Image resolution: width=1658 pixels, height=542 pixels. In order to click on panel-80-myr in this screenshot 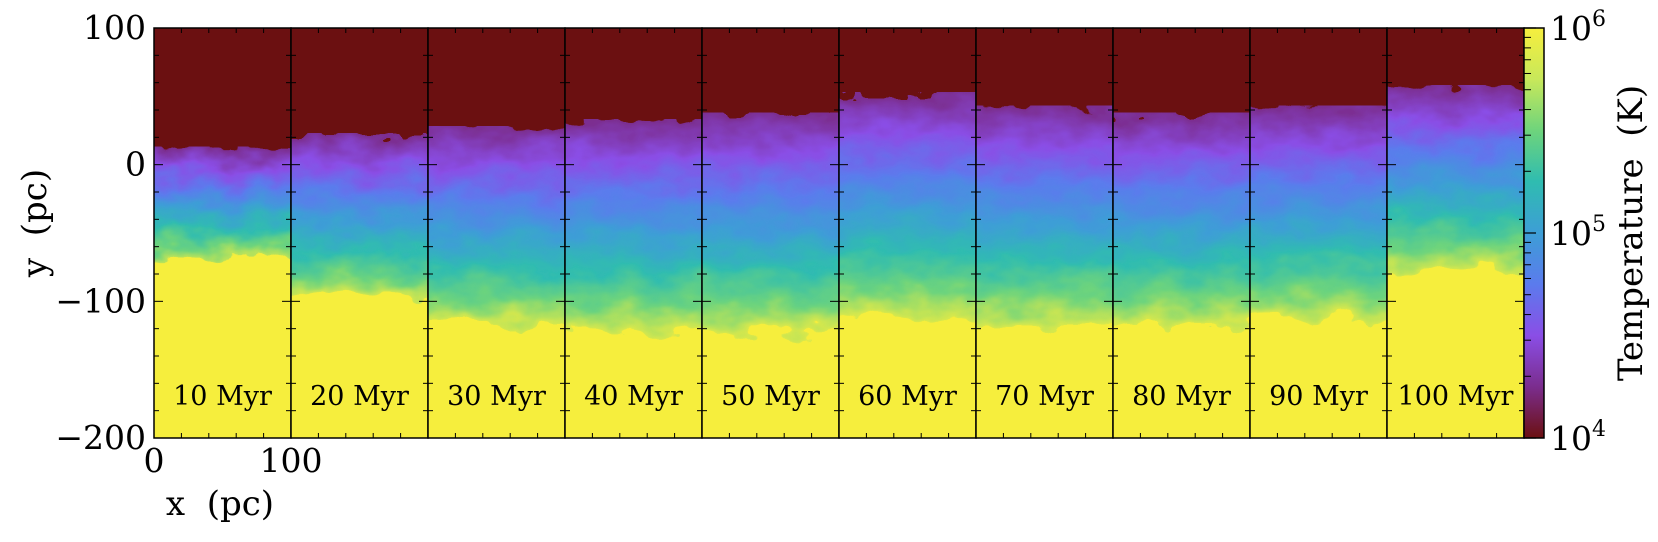, I will do `click(1181, 233)`.